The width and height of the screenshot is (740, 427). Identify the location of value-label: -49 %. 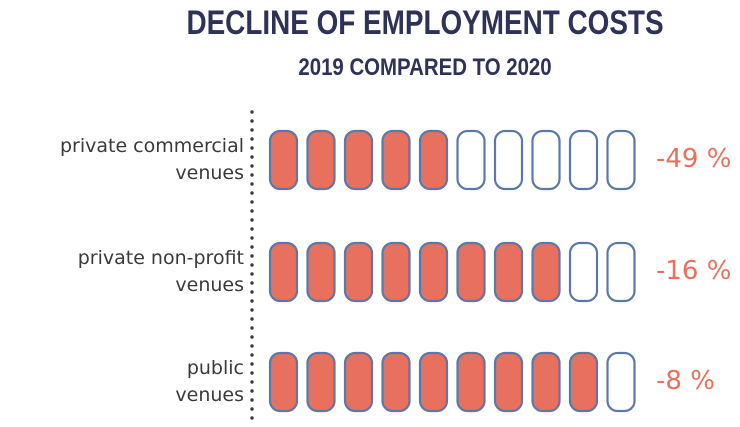
(694, 159).